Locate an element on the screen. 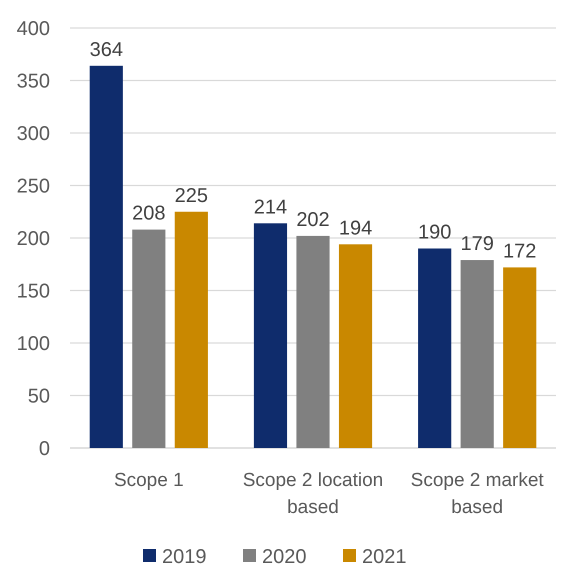 The height and width of the screenshot is (575, 566). y-tick-label: 250 is located at coordinates (33, 187).